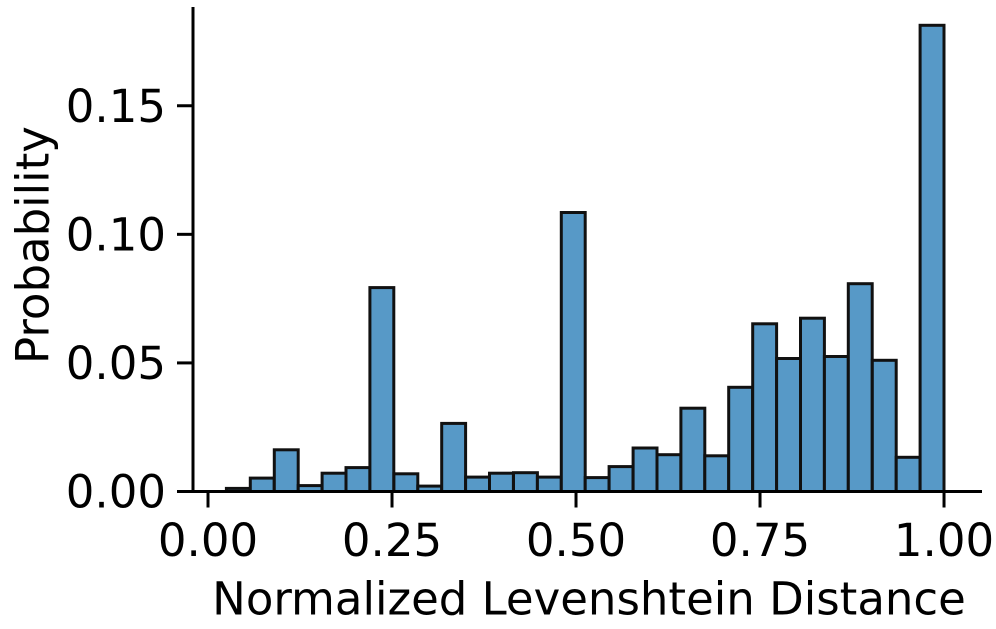 The image size is (996, 629). What do you see at coordinates (116, 106) in the screenshot?
I see `y-tick-label: 0.15` at bounding box center [116, 106].